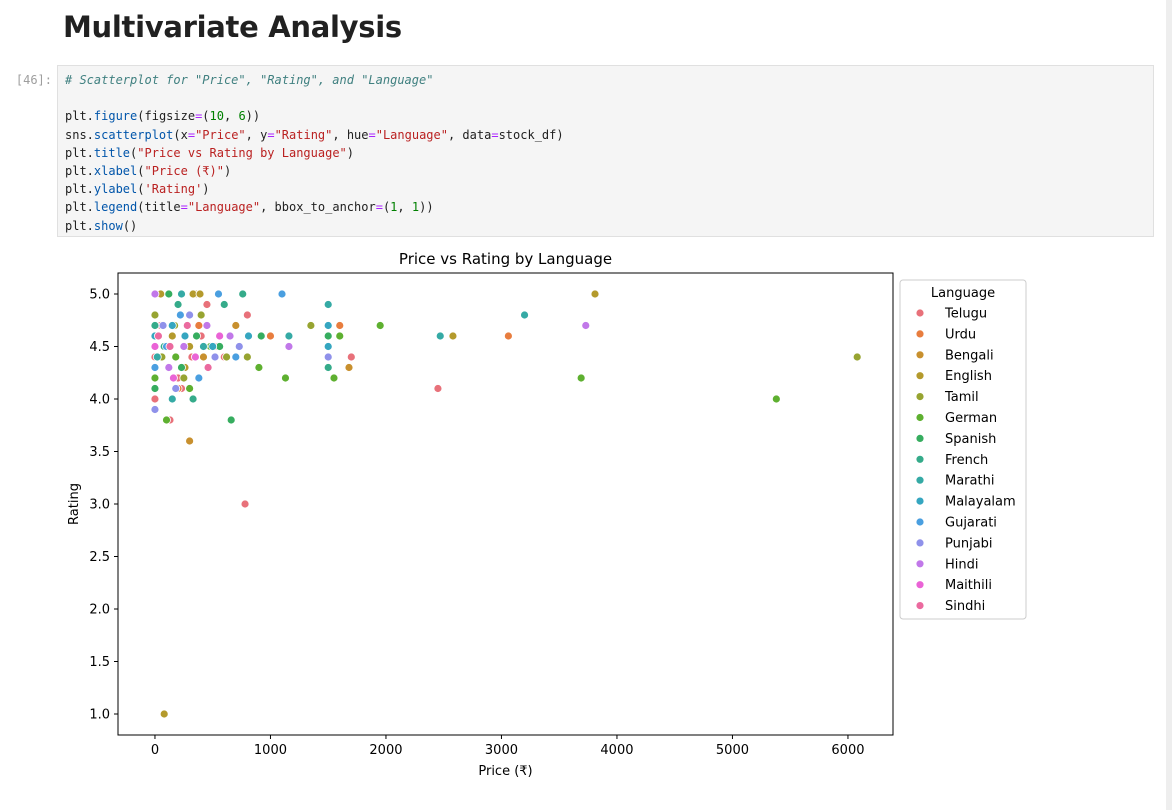  Describe the element at coordinates (99, 557) in the screenshot. I see `y-tick-label: 2.5` at that location.